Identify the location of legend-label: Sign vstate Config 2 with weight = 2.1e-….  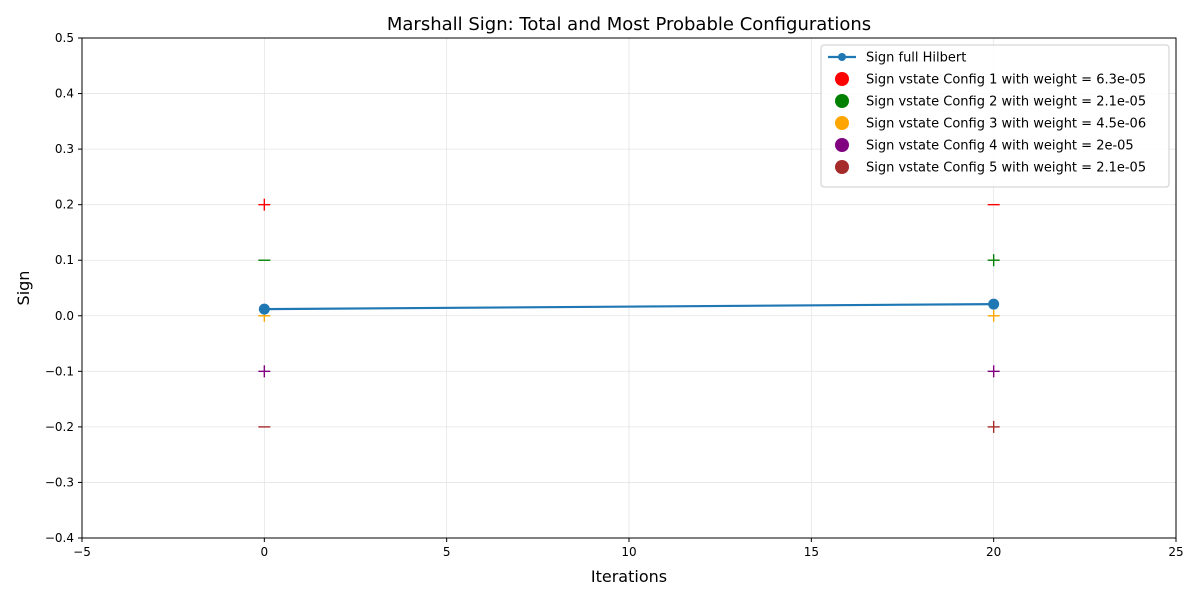
(1006, 102).